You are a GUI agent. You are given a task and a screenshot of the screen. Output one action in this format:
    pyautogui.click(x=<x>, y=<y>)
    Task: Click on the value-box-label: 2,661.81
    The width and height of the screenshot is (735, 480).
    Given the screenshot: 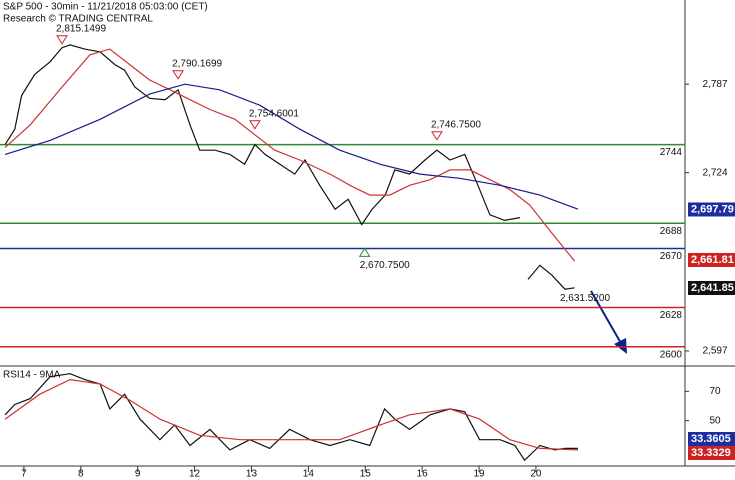 What is the action you would take?
    pyautogui.click(x=712, y=260)
    